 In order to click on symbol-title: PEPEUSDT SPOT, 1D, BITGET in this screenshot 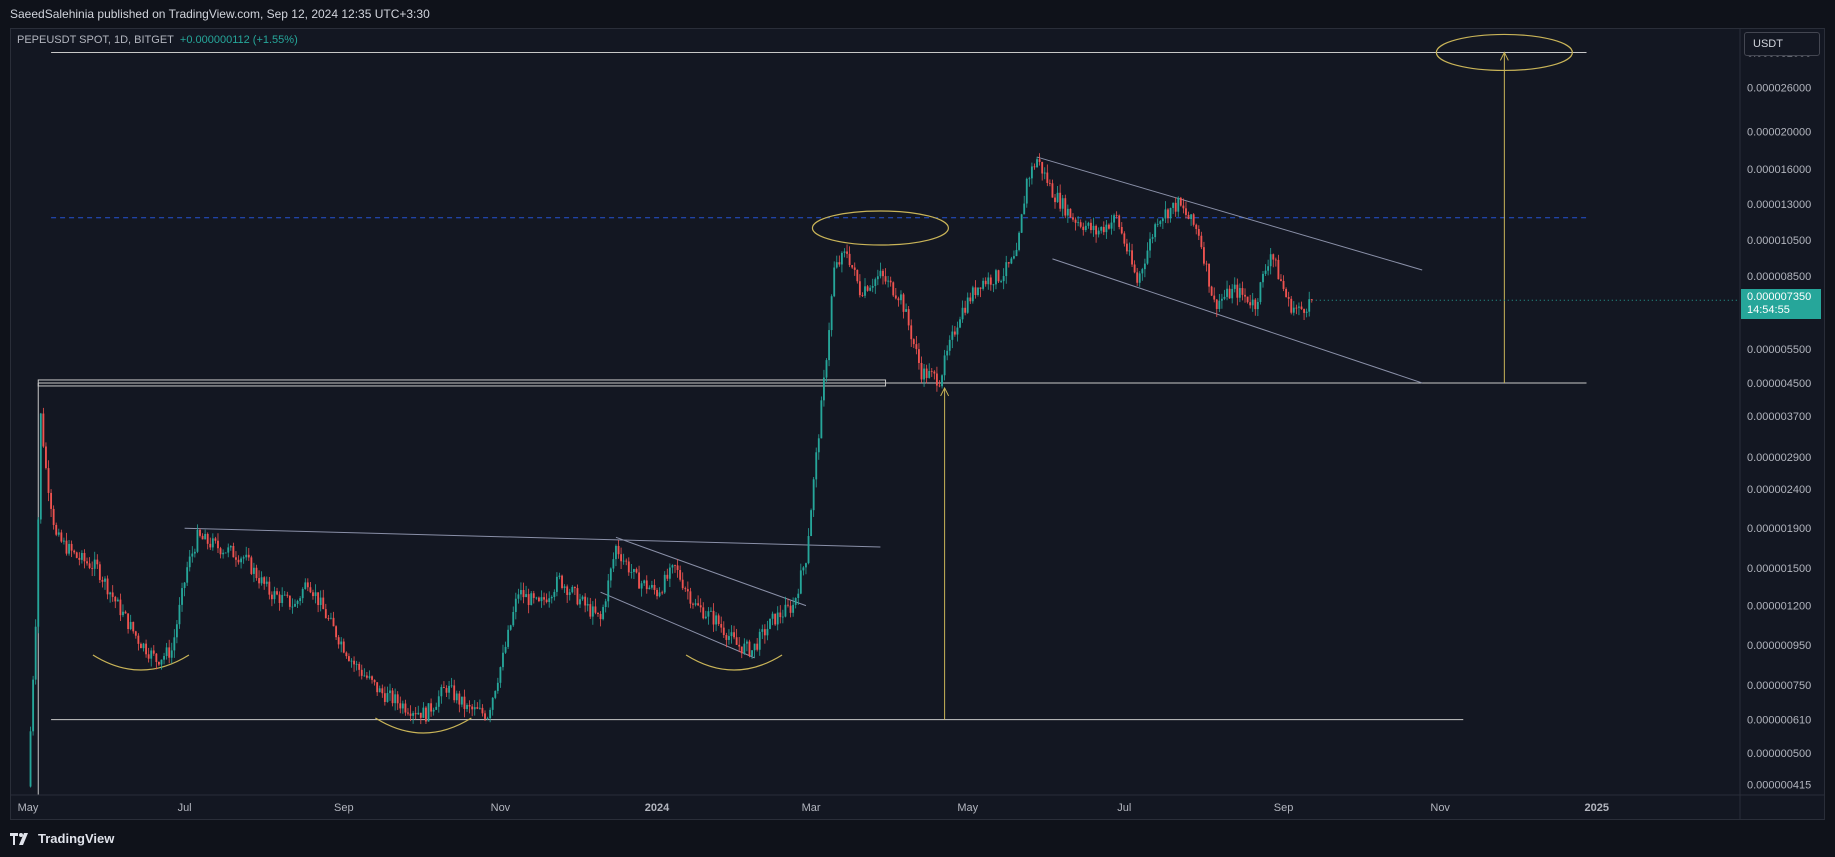, I will do `click(95, 40)`.